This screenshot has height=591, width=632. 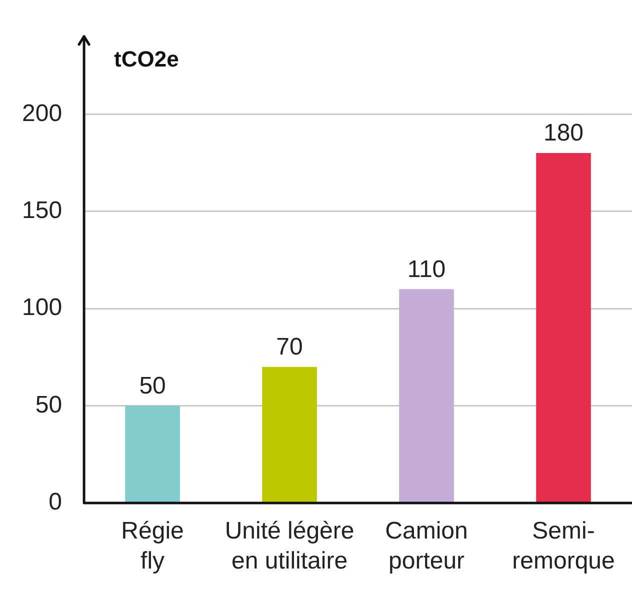 I want to click on y-tick-label: 0, so click(x=55, y=502).